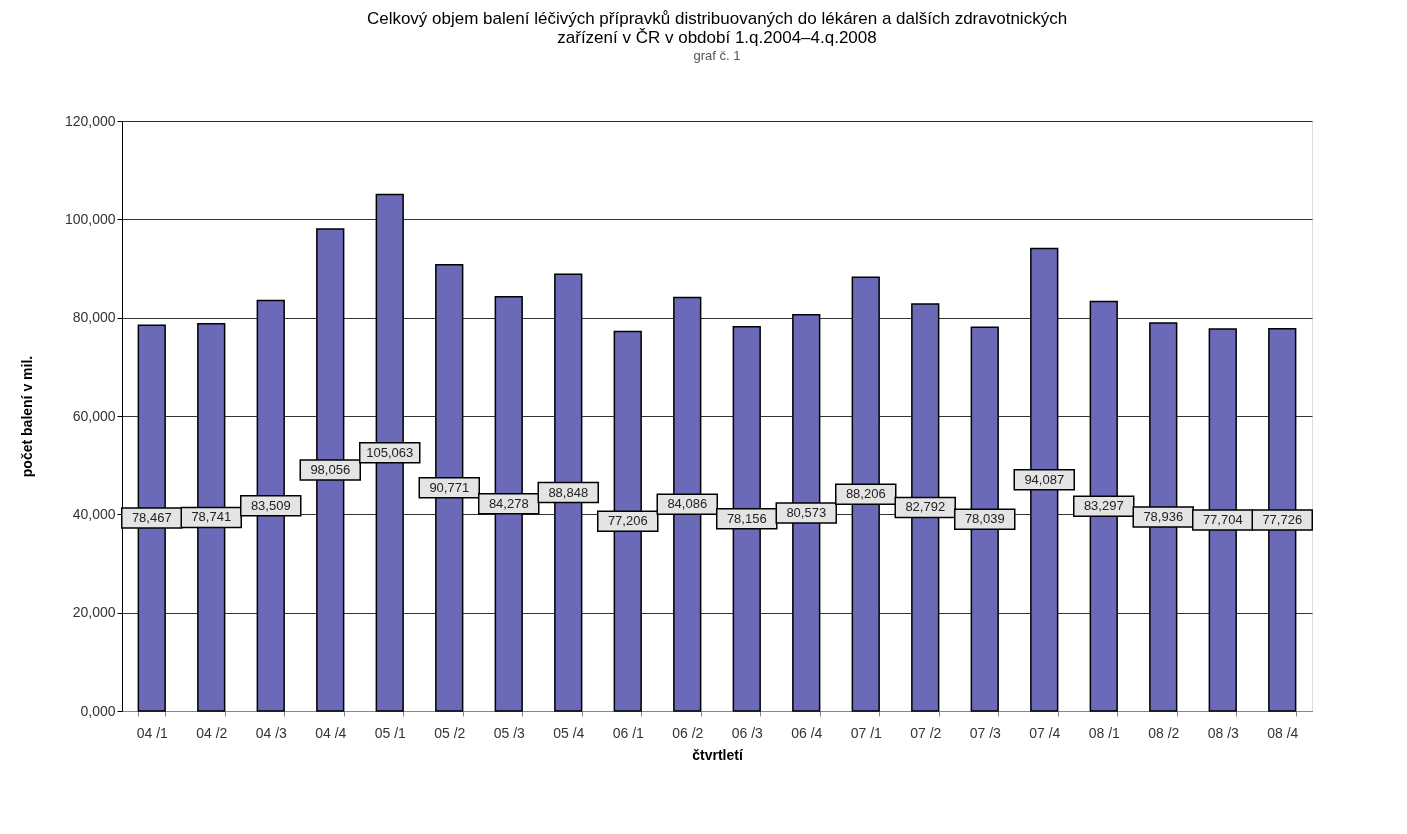 The image size is (1407, 834). Describe the element at coordinates (807, 732) in the screenshot. I see `x-tick-label: 06 /4` at that location.